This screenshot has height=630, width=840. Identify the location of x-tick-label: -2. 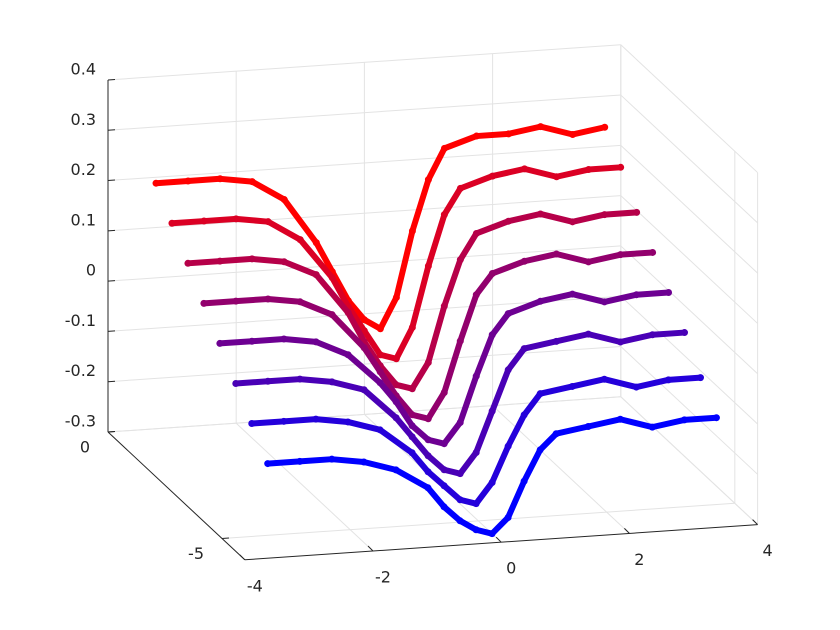
(383, 577).